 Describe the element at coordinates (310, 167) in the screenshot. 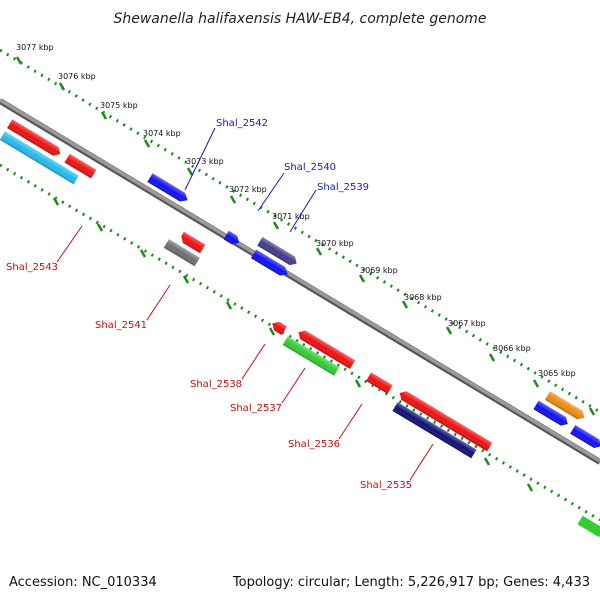

I see `gene-label: Shal_2540` at that location.